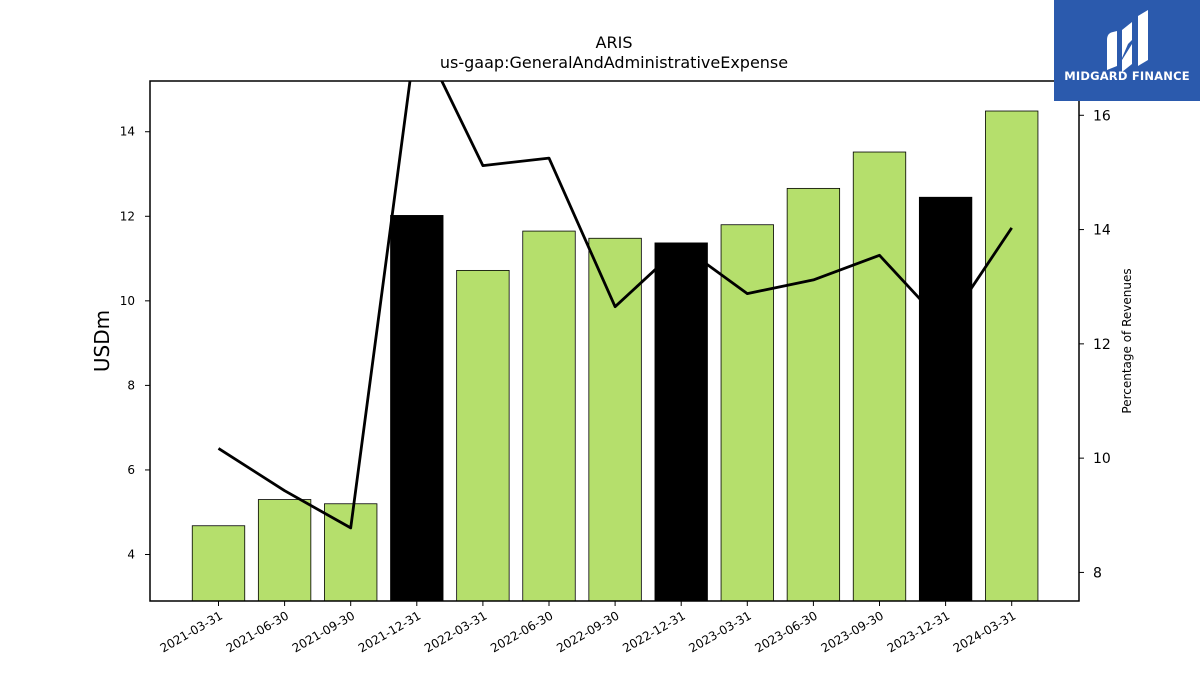  What do you see at coordinates (1102, 345) in the screenshot?
I see `y-tick-label-right: 12` at bounding box center [1102, 345].